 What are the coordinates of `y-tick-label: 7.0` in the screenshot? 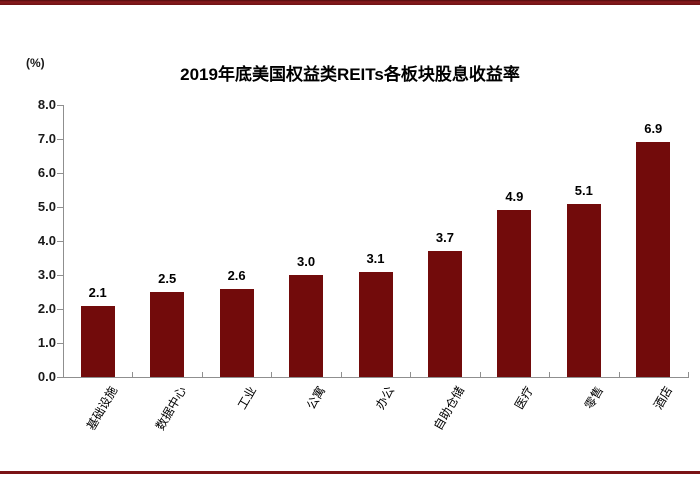 It's located at (46, 138).